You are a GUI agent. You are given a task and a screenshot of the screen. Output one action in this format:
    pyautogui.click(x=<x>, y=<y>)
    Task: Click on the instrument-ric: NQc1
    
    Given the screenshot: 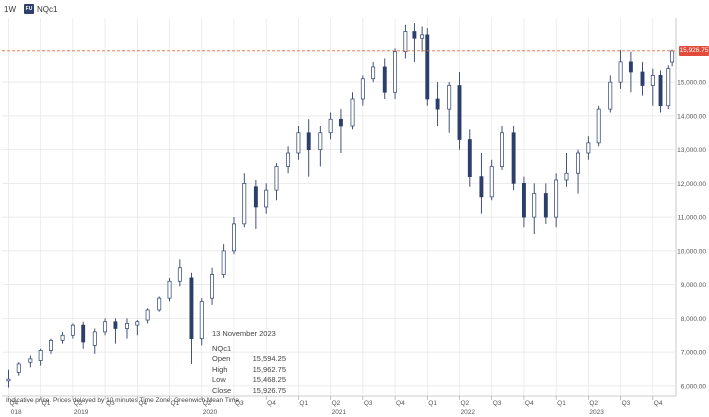 What is the action you would take?
    pyautogui.click(x=47, y=9)
    